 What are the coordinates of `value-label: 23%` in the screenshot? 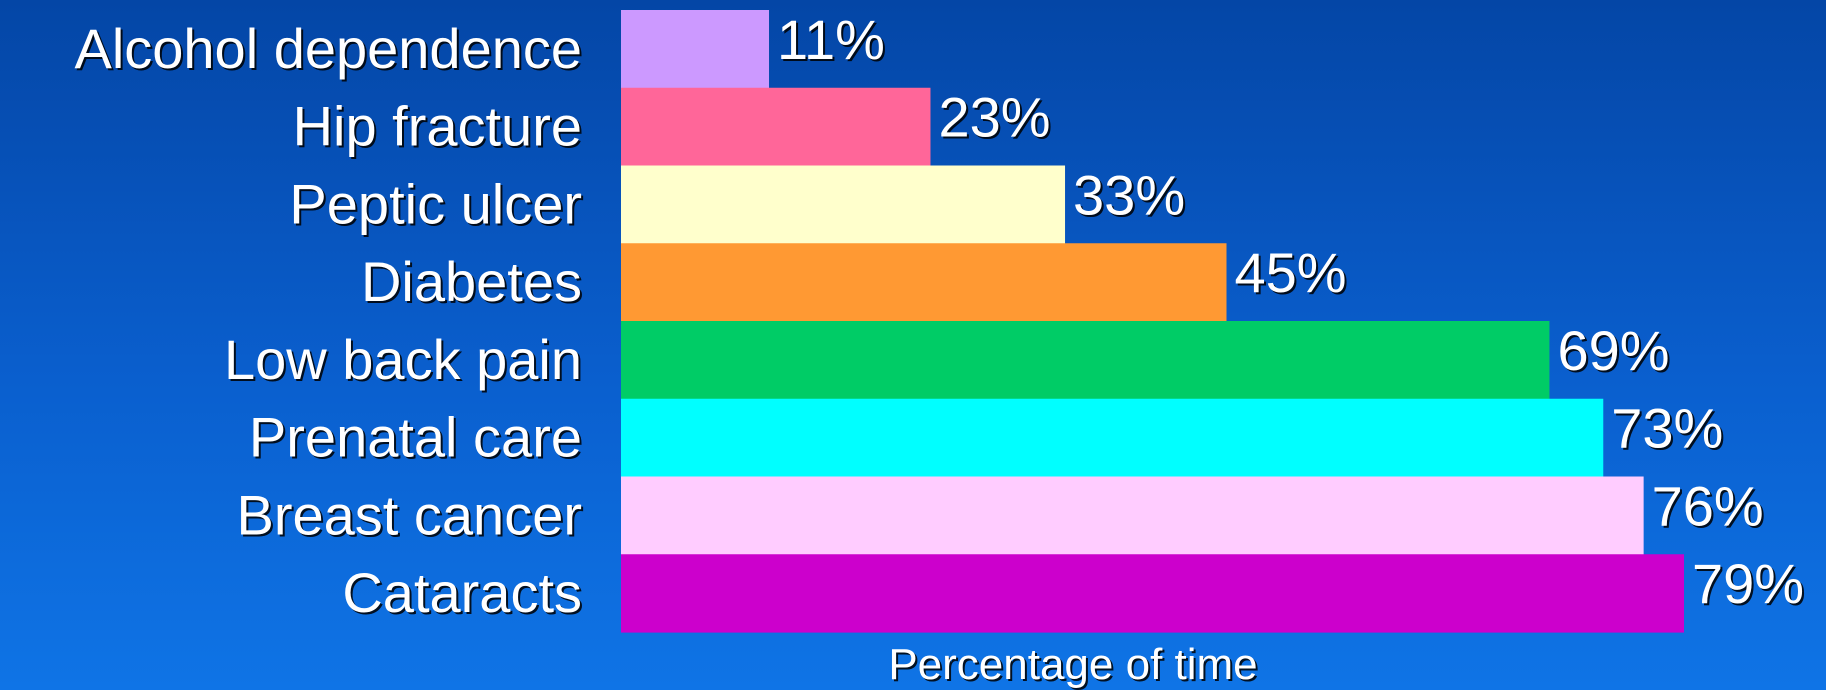 It's located at (994, 117).